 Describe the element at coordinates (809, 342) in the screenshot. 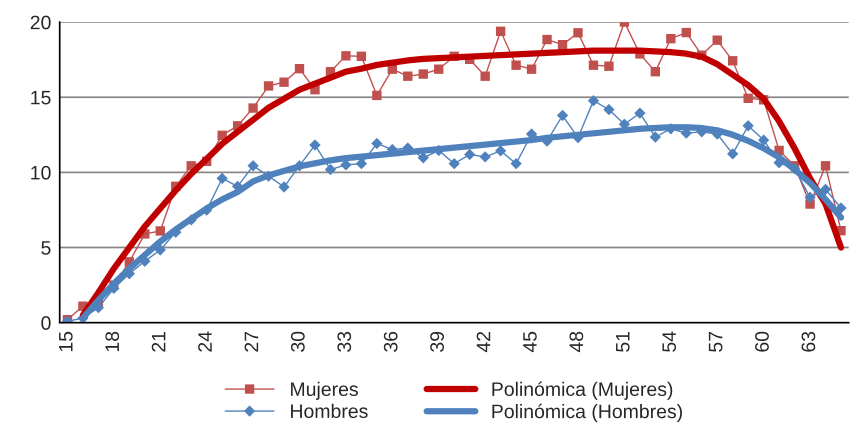

I see `x-tick-label: 63` at that location.